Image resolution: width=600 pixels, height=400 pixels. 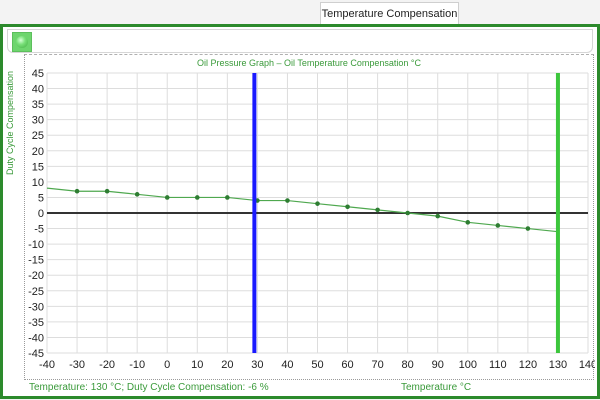 What do you see at coordinates (36, 338) in the screenshot?
I see `y-tick-label: -40` at bounding box center [36, 338].